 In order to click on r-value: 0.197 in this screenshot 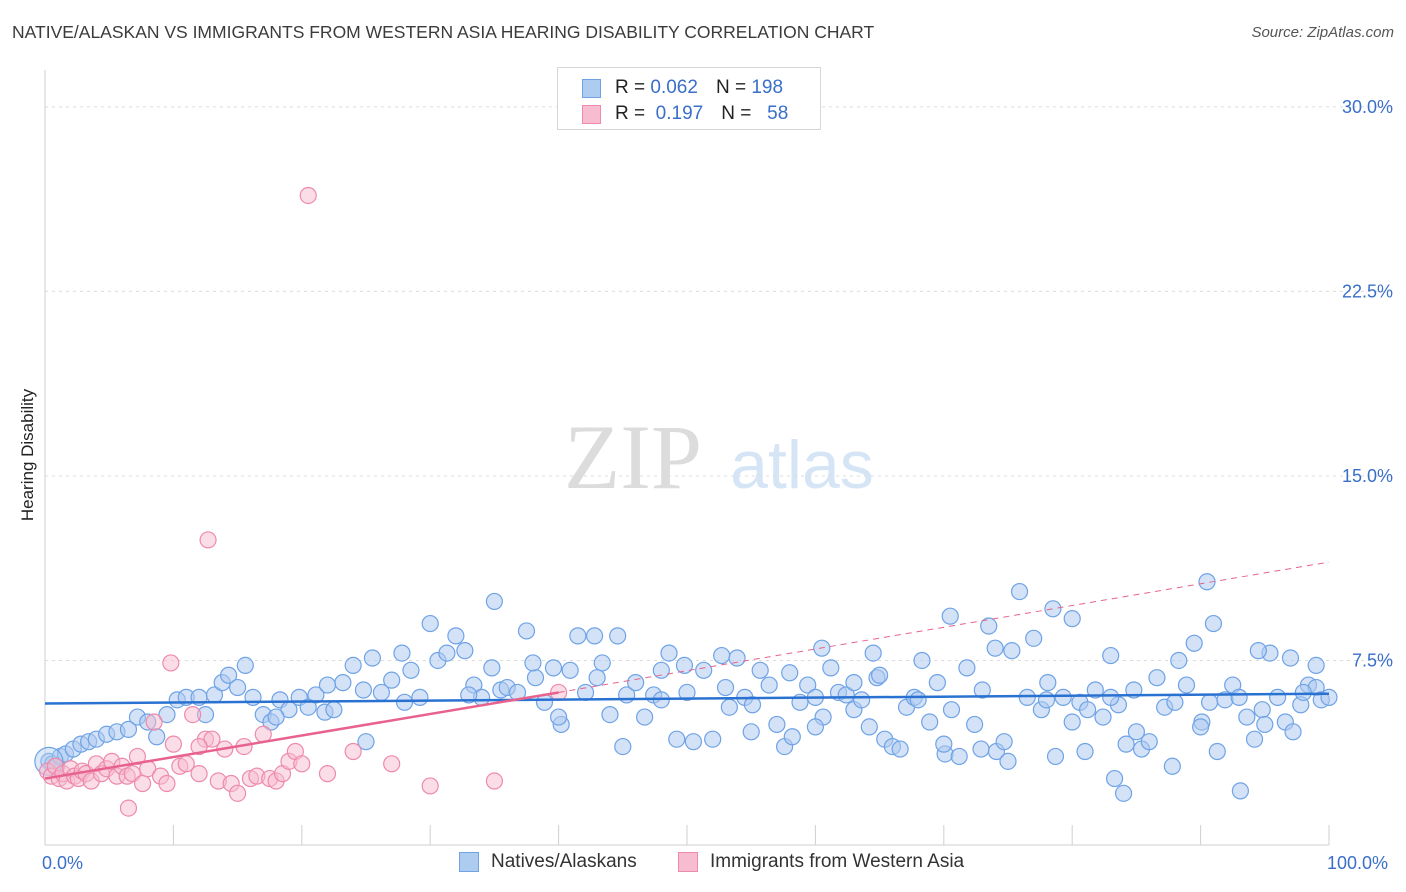, I will do `click(679, 113)`.